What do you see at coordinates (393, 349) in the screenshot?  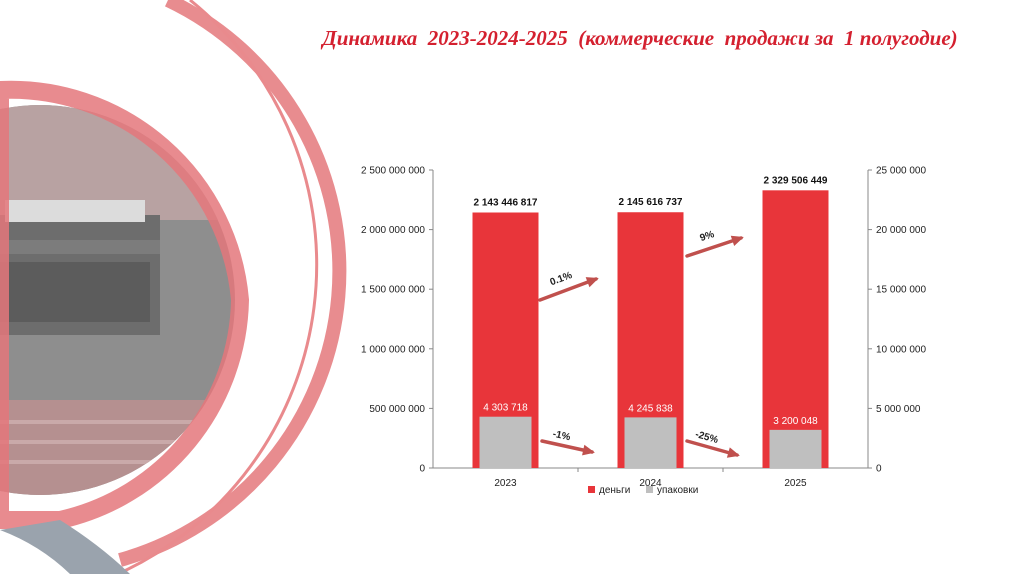 I see `left-tick-label: 1 000 000 000` at bounding box center [393, 349].